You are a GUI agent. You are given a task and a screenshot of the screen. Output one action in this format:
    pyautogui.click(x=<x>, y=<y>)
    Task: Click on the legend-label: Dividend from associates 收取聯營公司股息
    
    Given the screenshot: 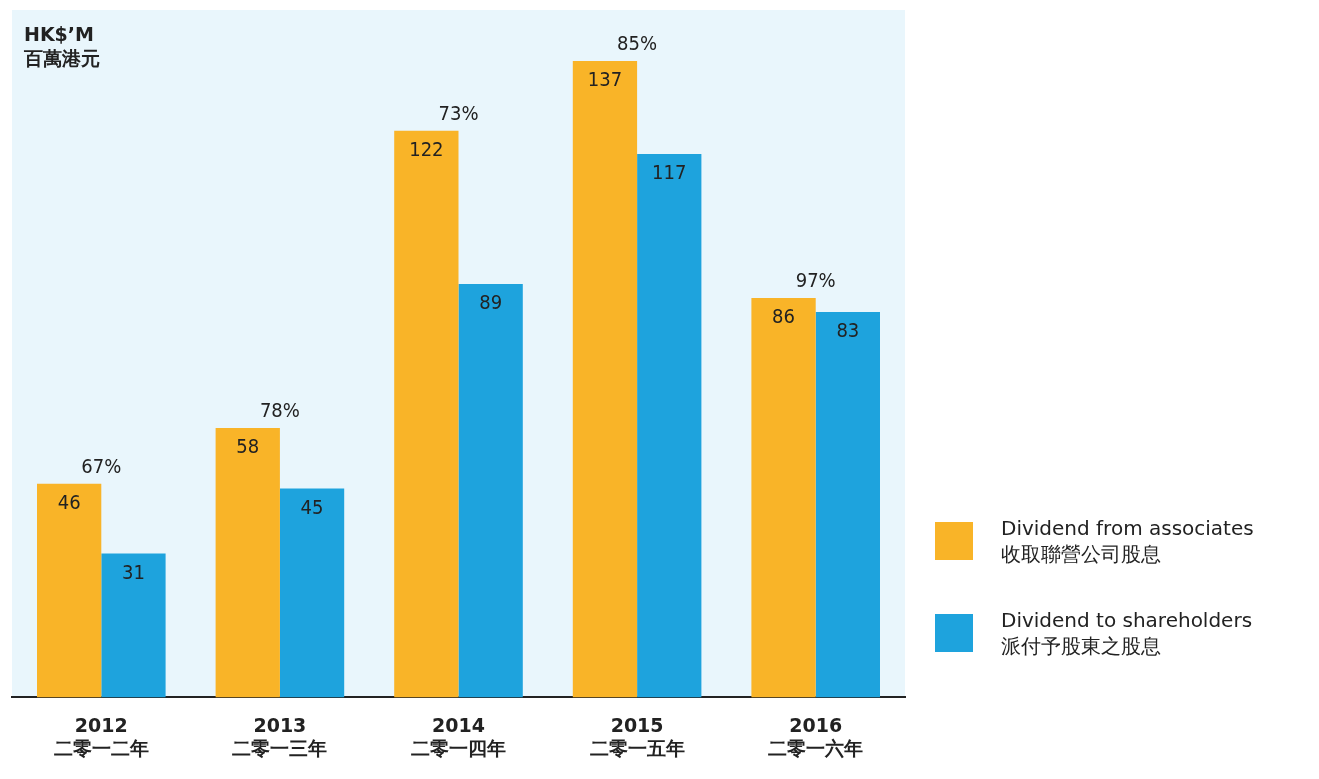 What is the action you would take?
    pyautogui.click(x=1127, y=541)
    